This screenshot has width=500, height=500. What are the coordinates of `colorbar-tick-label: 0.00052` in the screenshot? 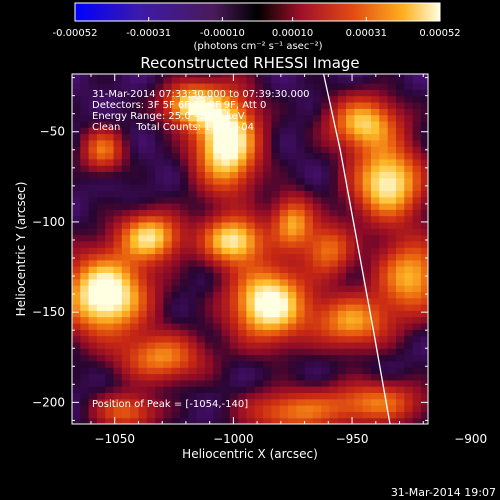 It's located at (439, 33).